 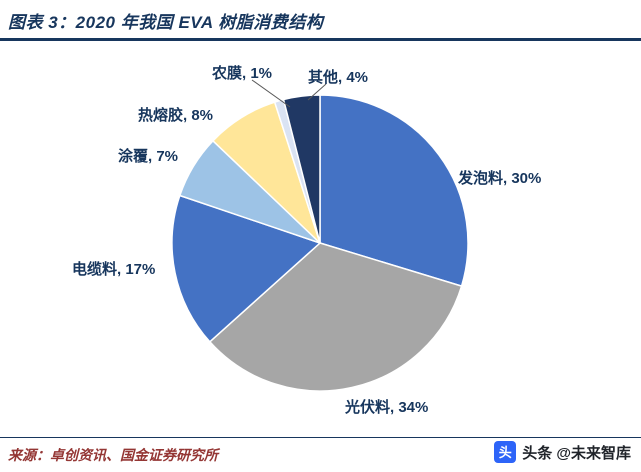 I want to click on slice-label-photovoltaic: 光伏料, 34%, so click(x=387, y=407).